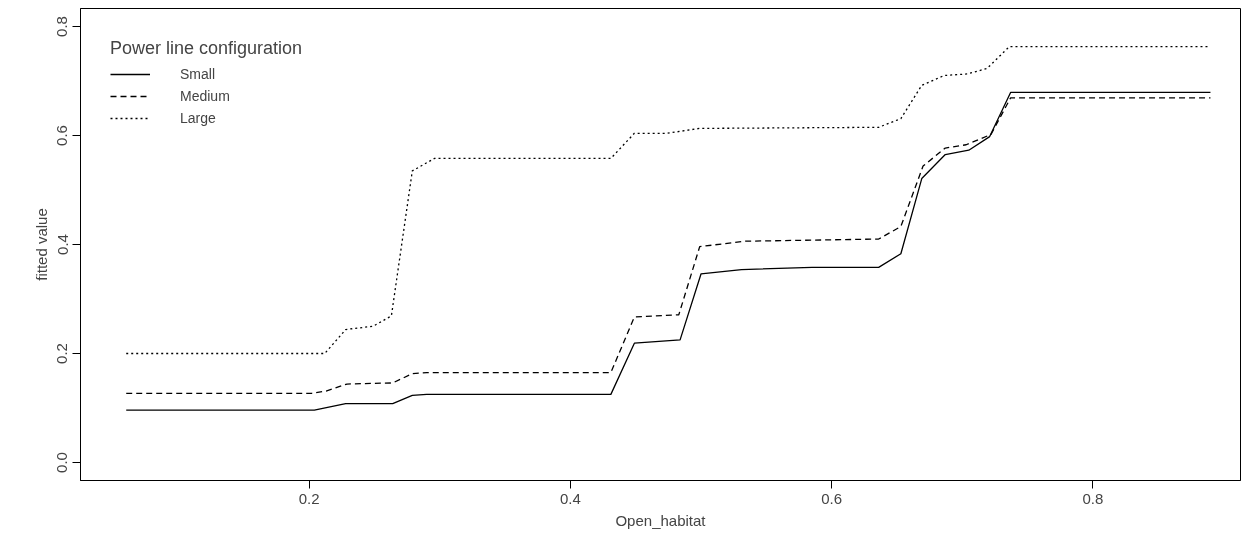 This screenshot has width=1258, height=557. Describe the element at coordinates (198, 74) in the screenshot. I see `legend-label: Small` at that location.